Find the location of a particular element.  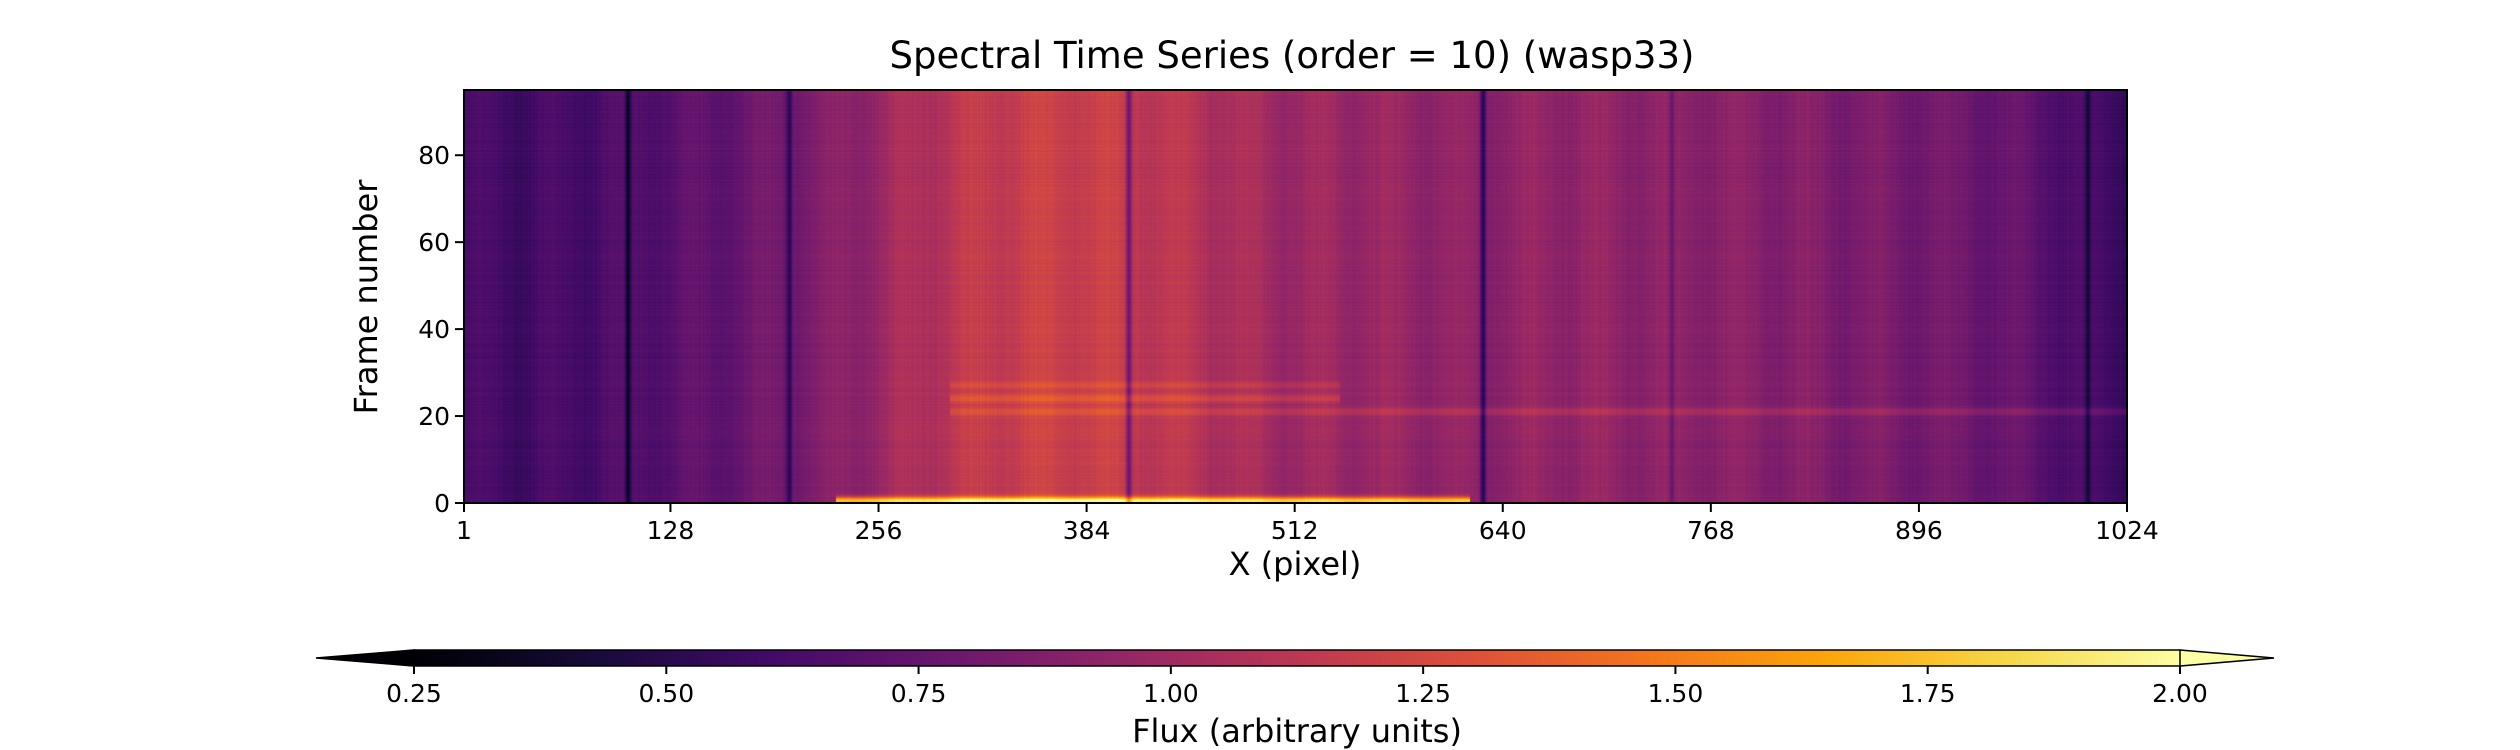

x-axis-ticks: 1 128 256 384 512 640 768 896 1024 is located at coordinates (1307, 524).